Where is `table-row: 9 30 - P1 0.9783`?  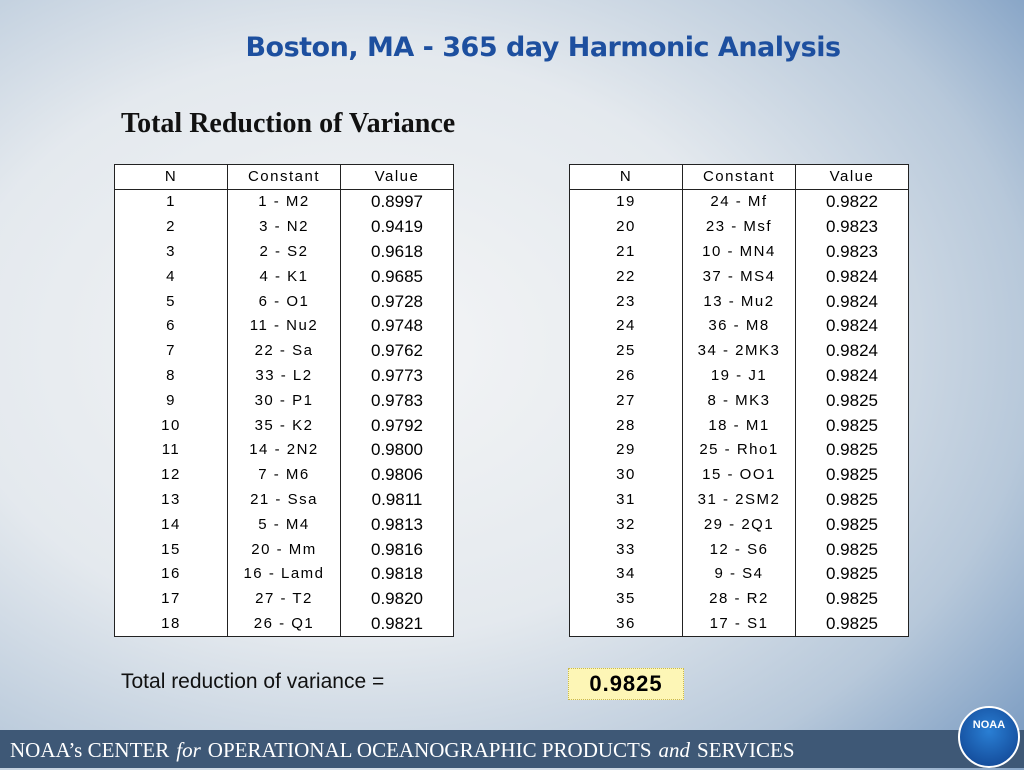 table-row: 9 30 - P1 0.9783 is located at coordinates (284, 401).